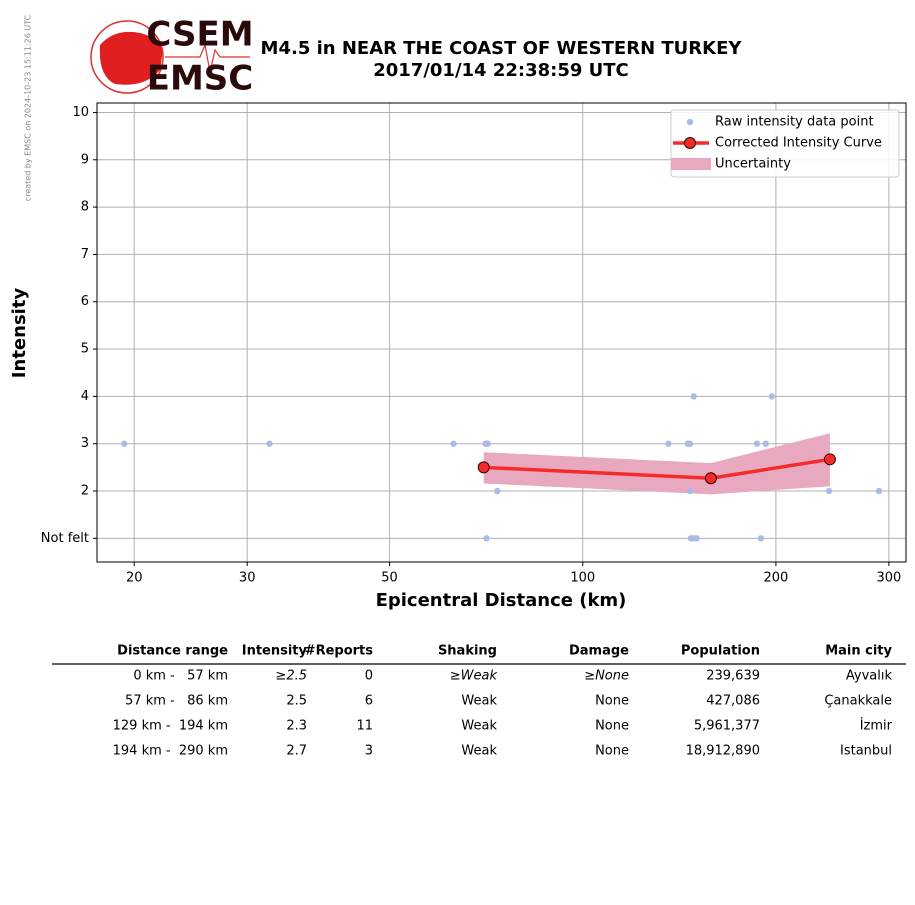  What do you see at coordinates (794, 122) in the screenshot?
I see `legend-label: Raw intensity data point` at bounding box center [794, 122].